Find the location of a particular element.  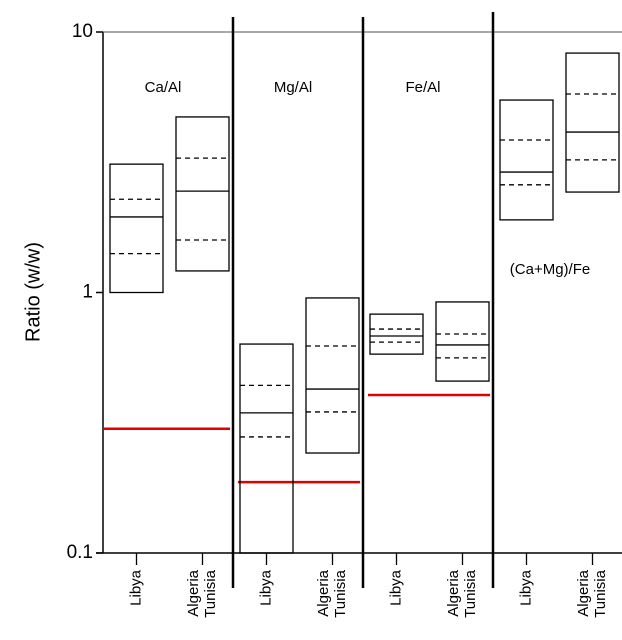

panel-label: (Ca+Mg)/Fe is located at coordinates (550, 269).